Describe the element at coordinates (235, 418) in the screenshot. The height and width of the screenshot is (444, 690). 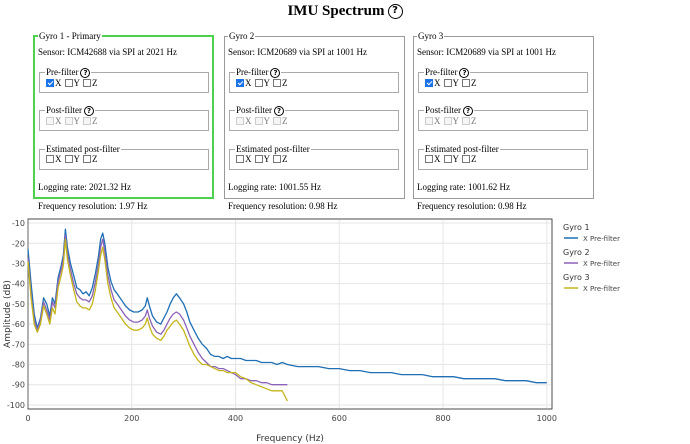
I see `x-tick-label: 400` at that location.